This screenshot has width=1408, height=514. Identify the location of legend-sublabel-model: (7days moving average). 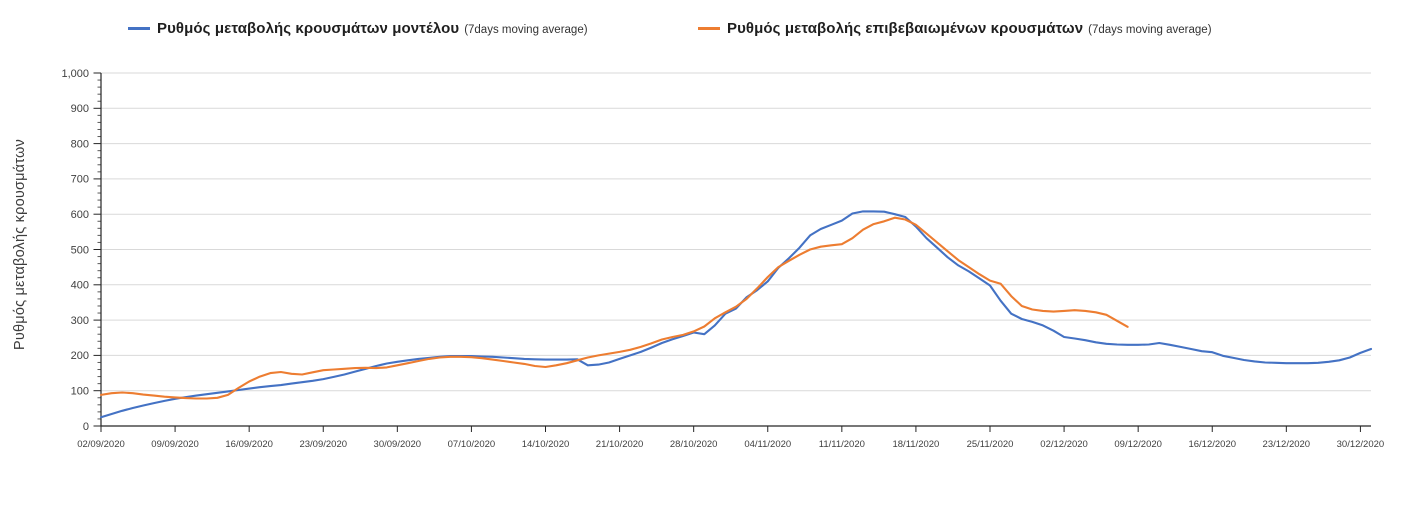
(526, 29).